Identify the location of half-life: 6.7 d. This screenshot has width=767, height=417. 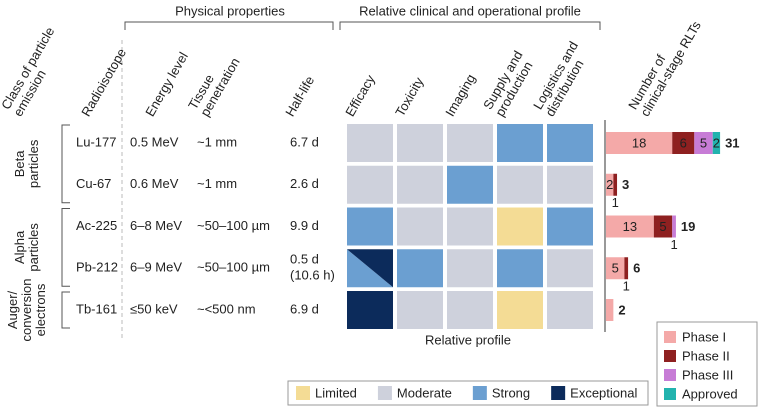
(304, 141).